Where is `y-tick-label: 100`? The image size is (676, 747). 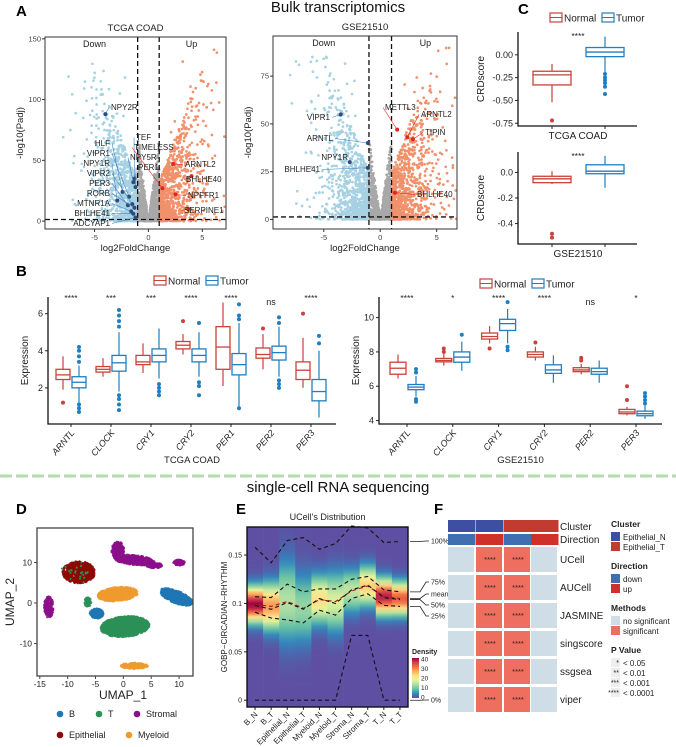 y-tick-label: 100 is located at coordinates (34, 99).